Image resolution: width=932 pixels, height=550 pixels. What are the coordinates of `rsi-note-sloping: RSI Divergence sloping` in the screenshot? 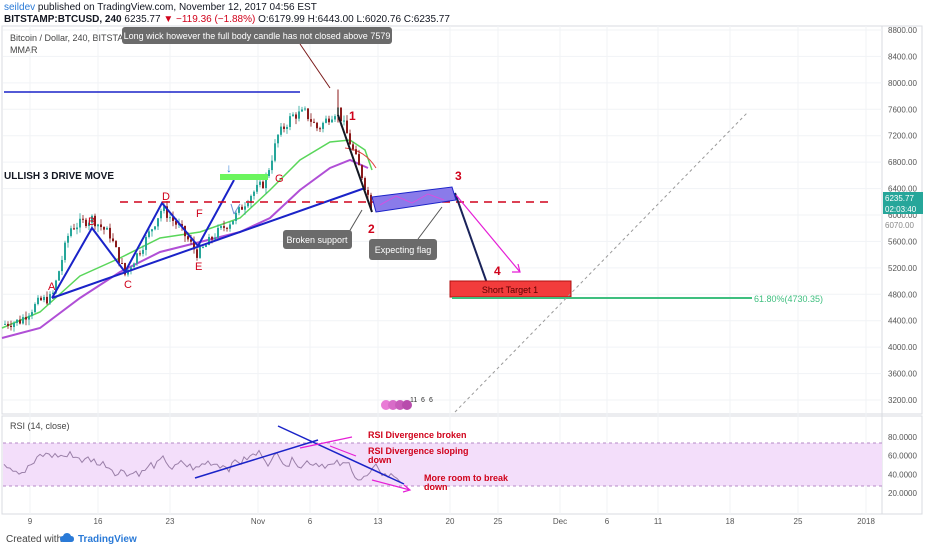 It's located at (418, 451).